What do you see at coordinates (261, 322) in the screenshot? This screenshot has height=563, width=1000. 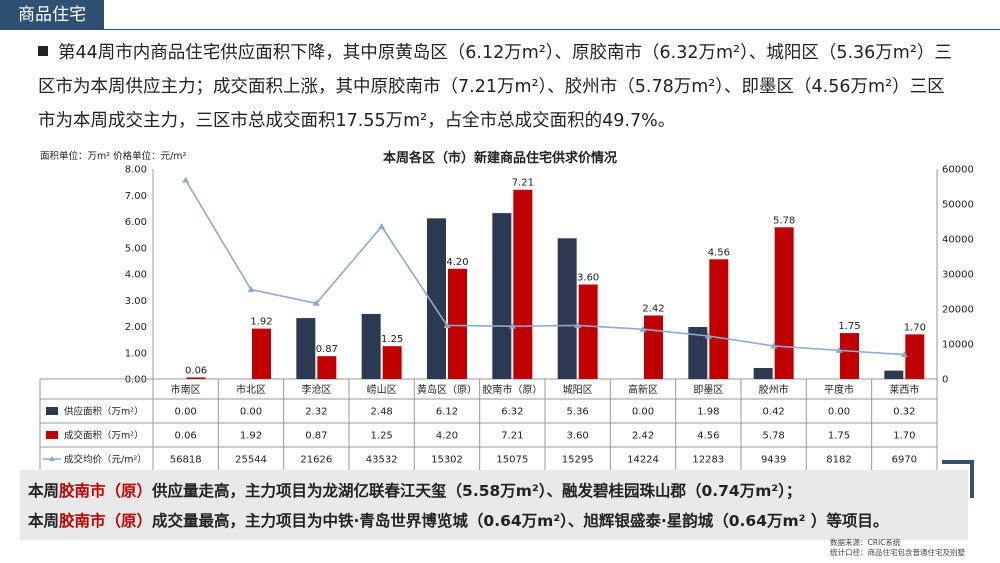 I see `deal-data-label: 1.92` at bounding box center [261, 322].